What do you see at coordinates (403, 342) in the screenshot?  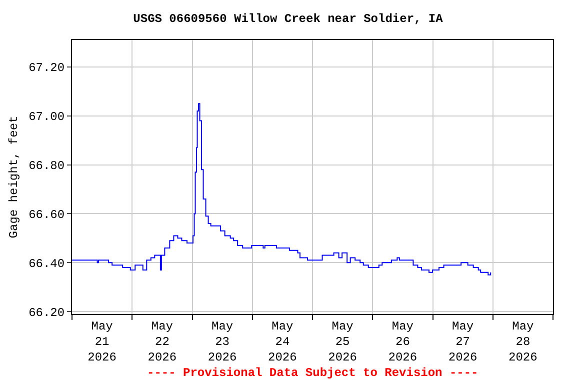 I see `x-tick-label: May 26 2026` at bounding box center [403, 342].